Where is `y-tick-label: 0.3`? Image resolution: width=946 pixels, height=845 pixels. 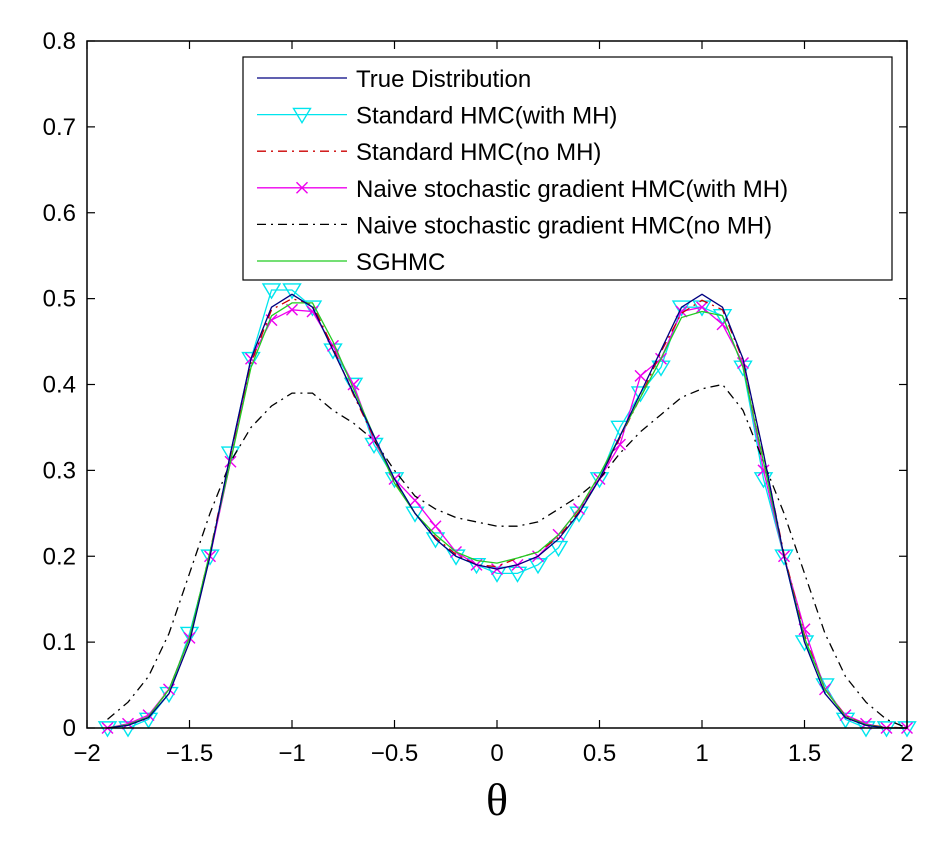
y-tick-label: 0.3 is located at coordinates (59, 470).